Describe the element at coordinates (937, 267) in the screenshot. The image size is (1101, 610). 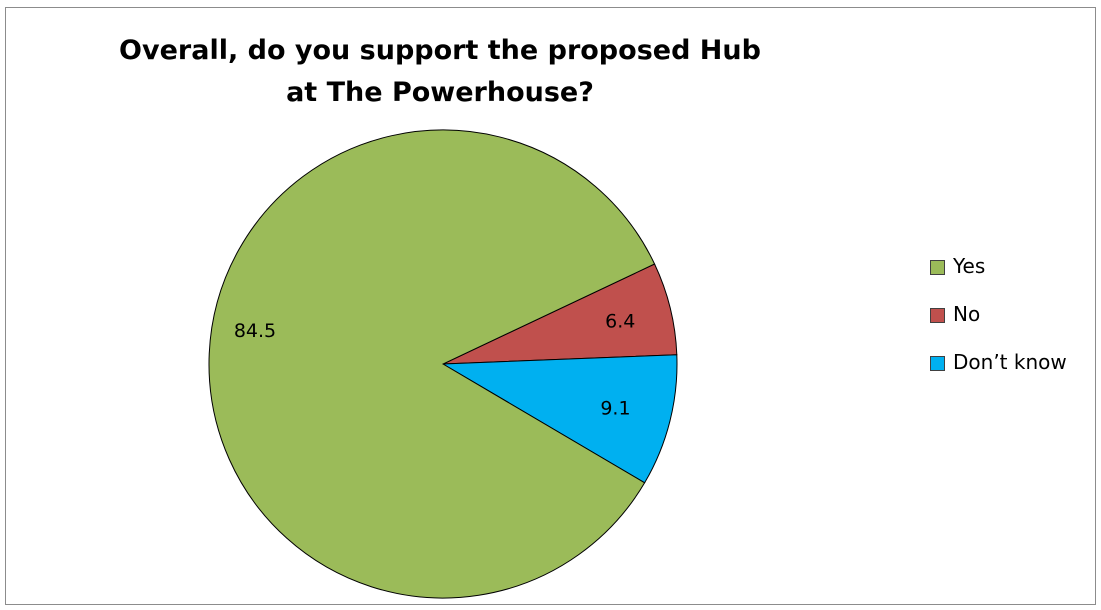
I see `legend-swatch-yes` at that location.